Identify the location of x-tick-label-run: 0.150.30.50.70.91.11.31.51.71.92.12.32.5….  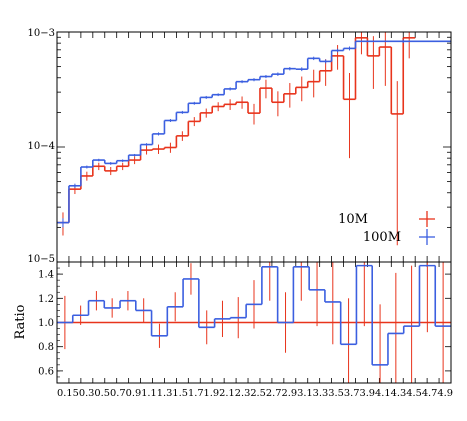
(255, 393).